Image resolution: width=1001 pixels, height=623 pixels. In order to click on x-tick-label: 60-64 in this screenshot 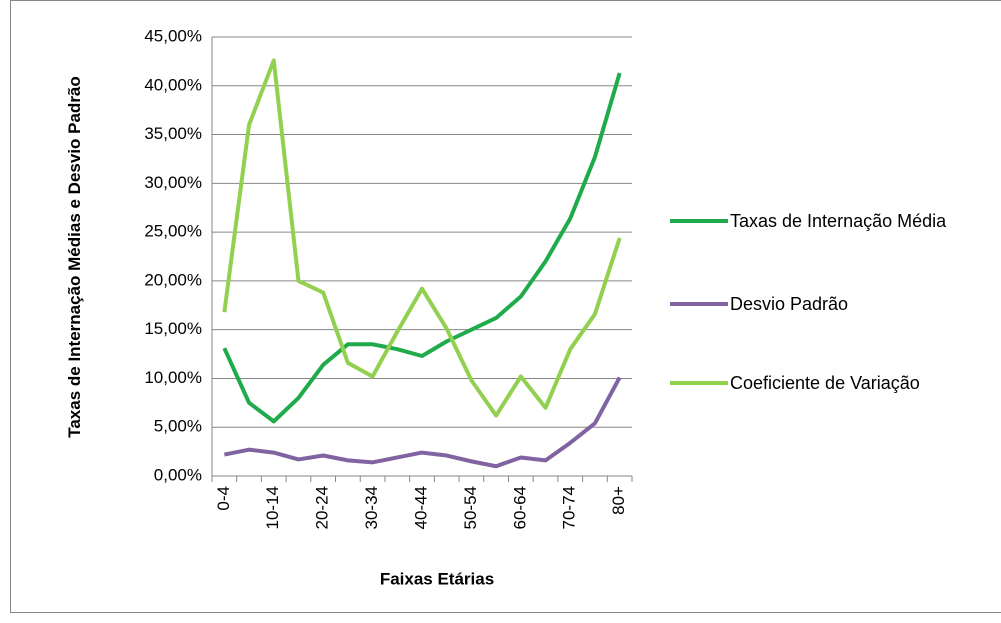, I will do `click(519, 507)`.